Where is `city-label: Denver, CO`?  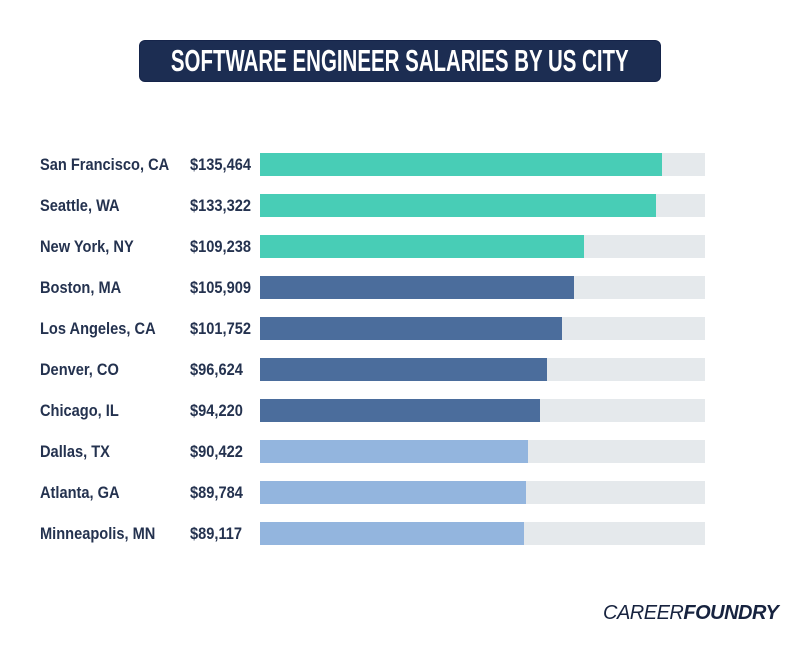
city-label: Denver, CO is located at coordinates (79, 369).